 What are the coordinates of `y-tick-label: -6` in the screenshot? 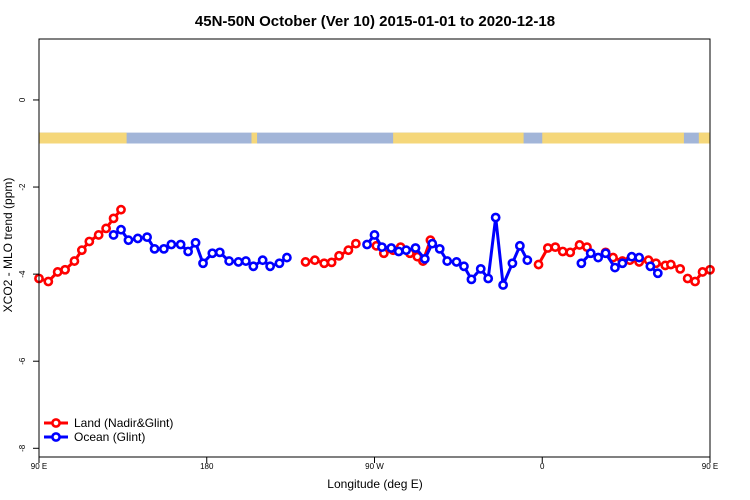 It's located at (22, 361).